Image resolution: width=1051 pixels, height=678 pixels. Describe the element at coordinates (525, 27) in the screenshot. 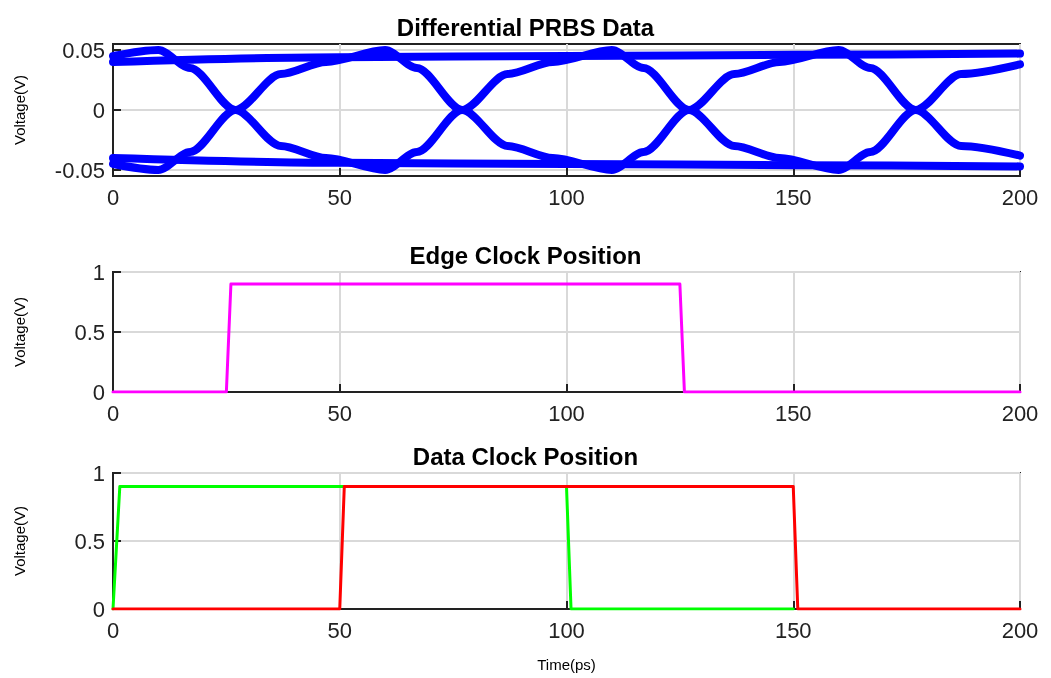

I see `chart-title: Differential PRBS Data` at that location.